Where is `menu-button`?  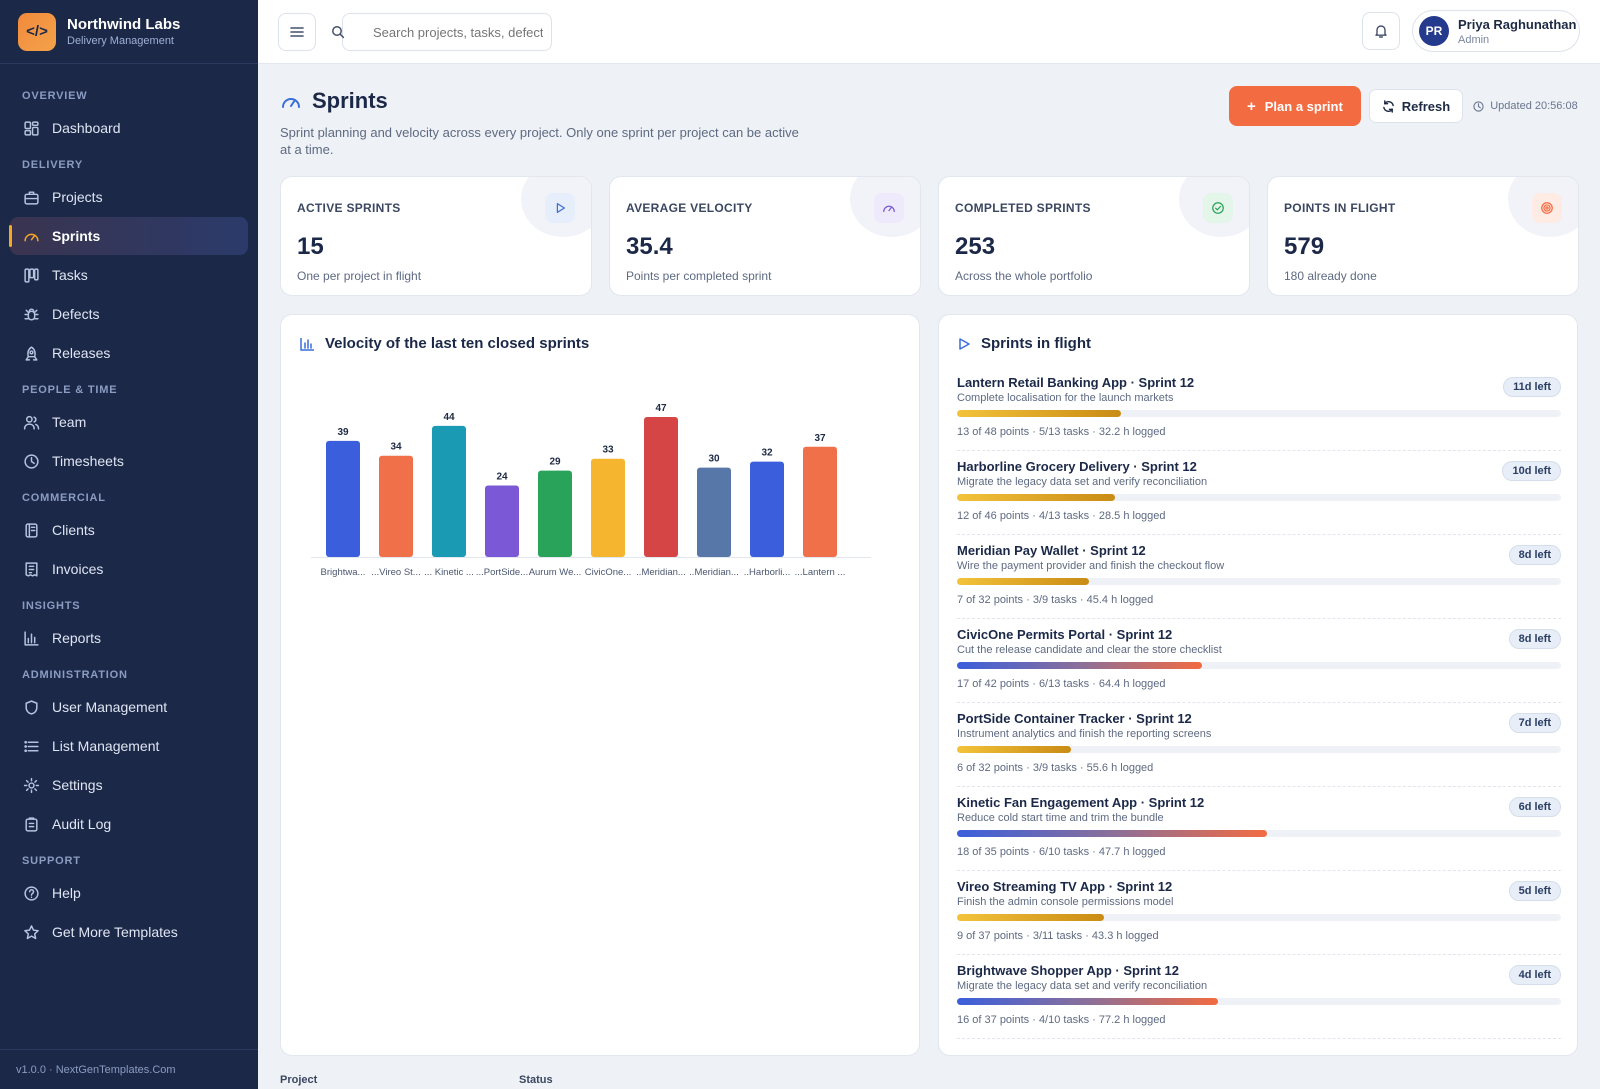 menu-button is located at coordinates (297, 32).